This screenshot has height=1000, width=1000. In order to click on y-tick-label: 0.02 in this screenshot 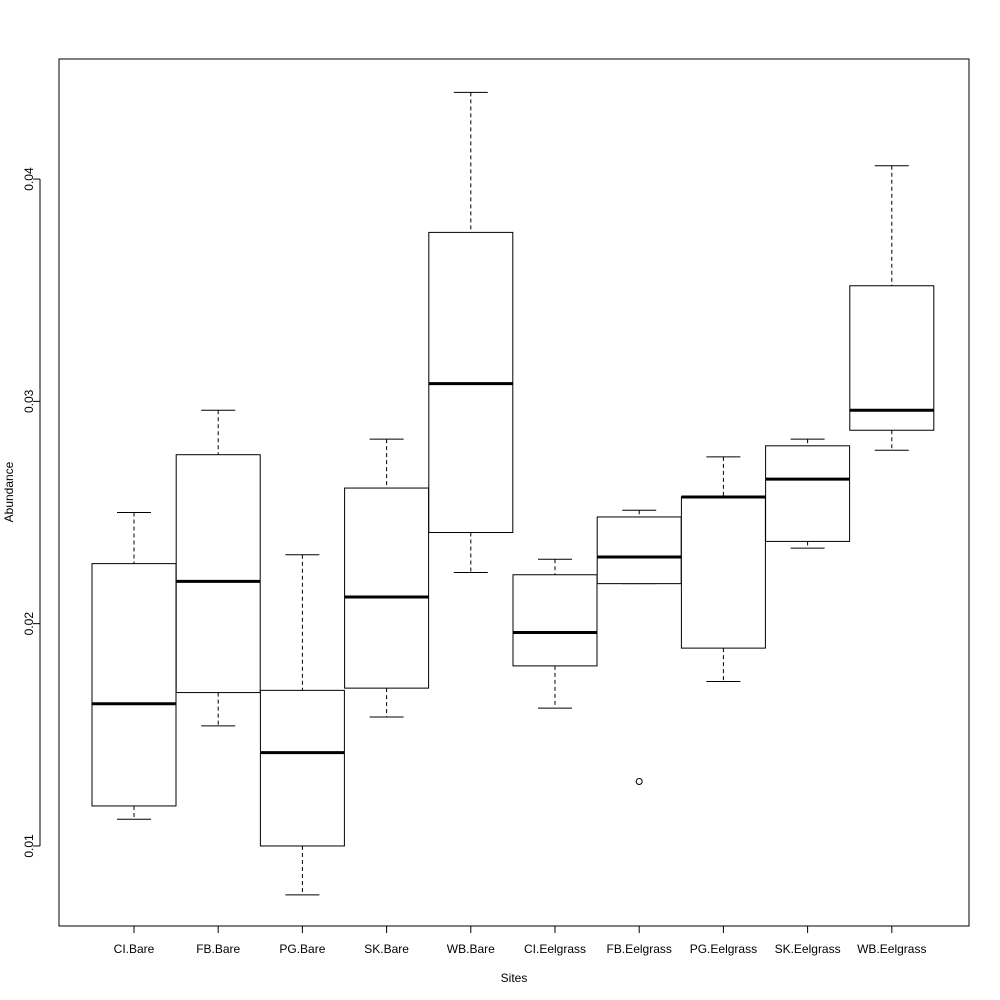, I will do `click(29, 624)`.